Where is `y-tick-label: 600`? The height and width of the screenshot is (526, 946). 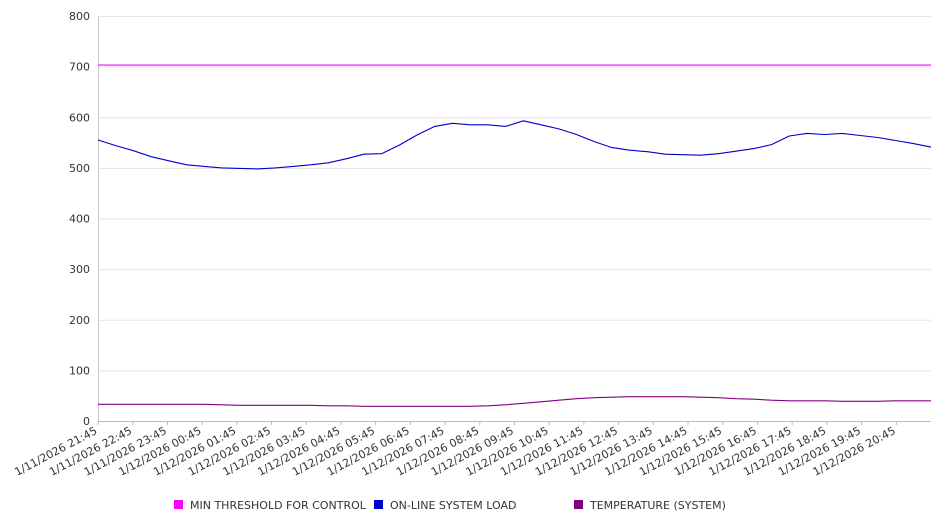
y-tick-label: 600 is located at coordinates (79, 117).